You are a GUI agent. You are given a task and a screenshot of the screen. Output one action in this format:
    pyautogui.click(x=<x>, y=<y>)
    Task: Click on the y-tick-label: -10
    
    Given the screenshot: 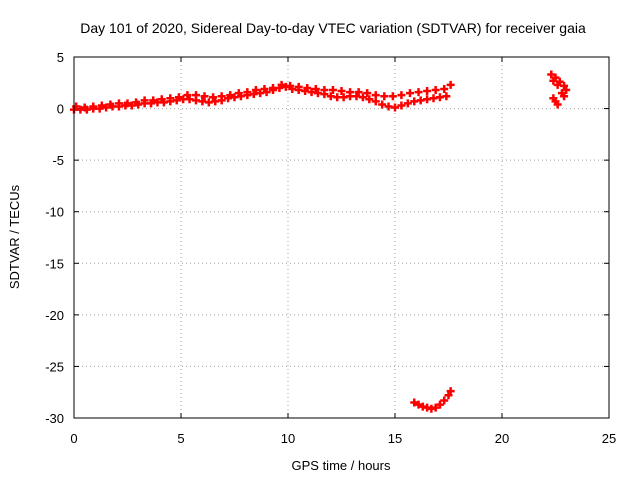 What is the action you would take?
    pyautogui.click(x=54, y=212)
    